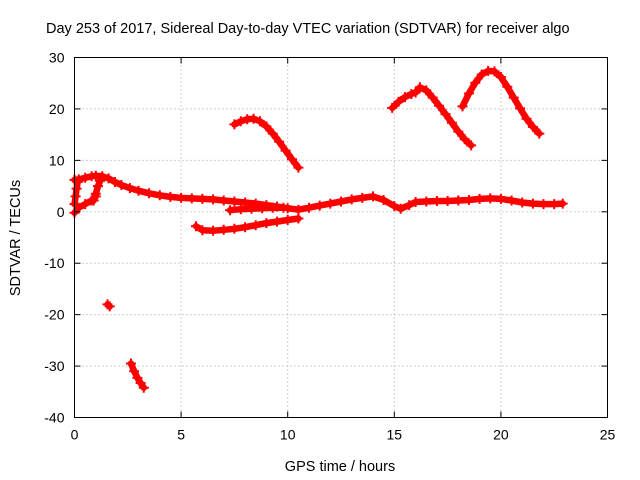 Image resolution: width=640 pixels, height=480 pixels. I want to click on series-arc-main, so click(318, 192).